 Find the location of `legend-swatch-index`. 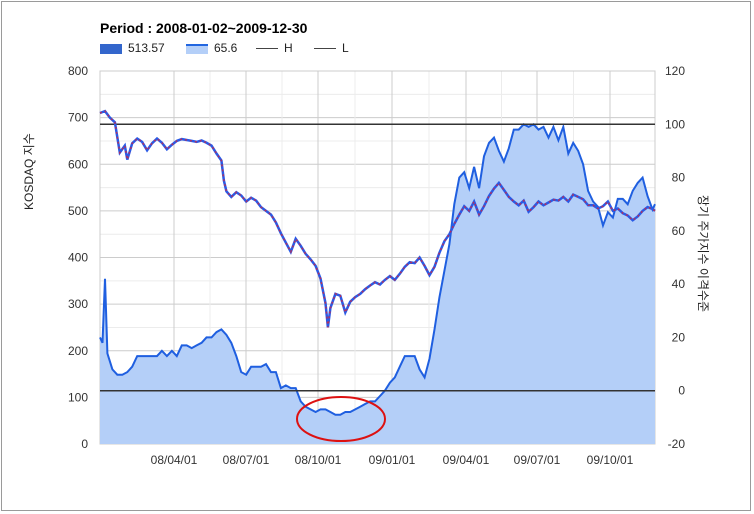

legend-swatch-index is located at coordinates (111, 49).